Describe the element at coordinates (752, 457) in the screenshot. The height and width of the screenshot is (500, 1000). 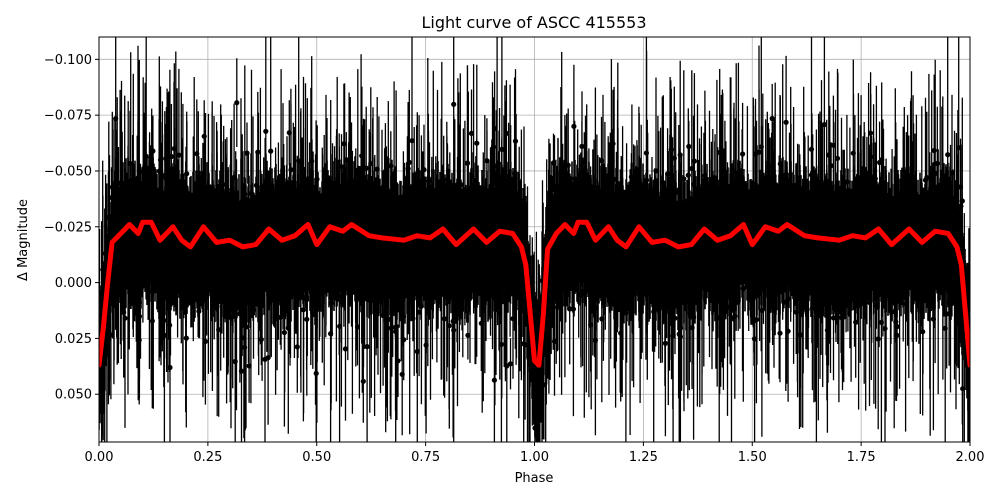
I see `x-tick-label: 1.50` at that location.